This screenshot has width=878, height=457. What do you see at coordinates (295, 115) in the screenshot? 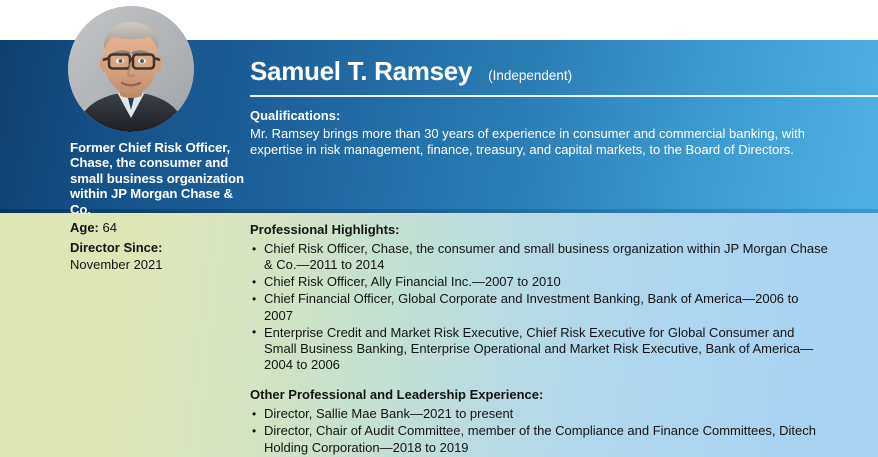
I see `qualifications-label: Qualifications:` at bounding box center [295, 115].